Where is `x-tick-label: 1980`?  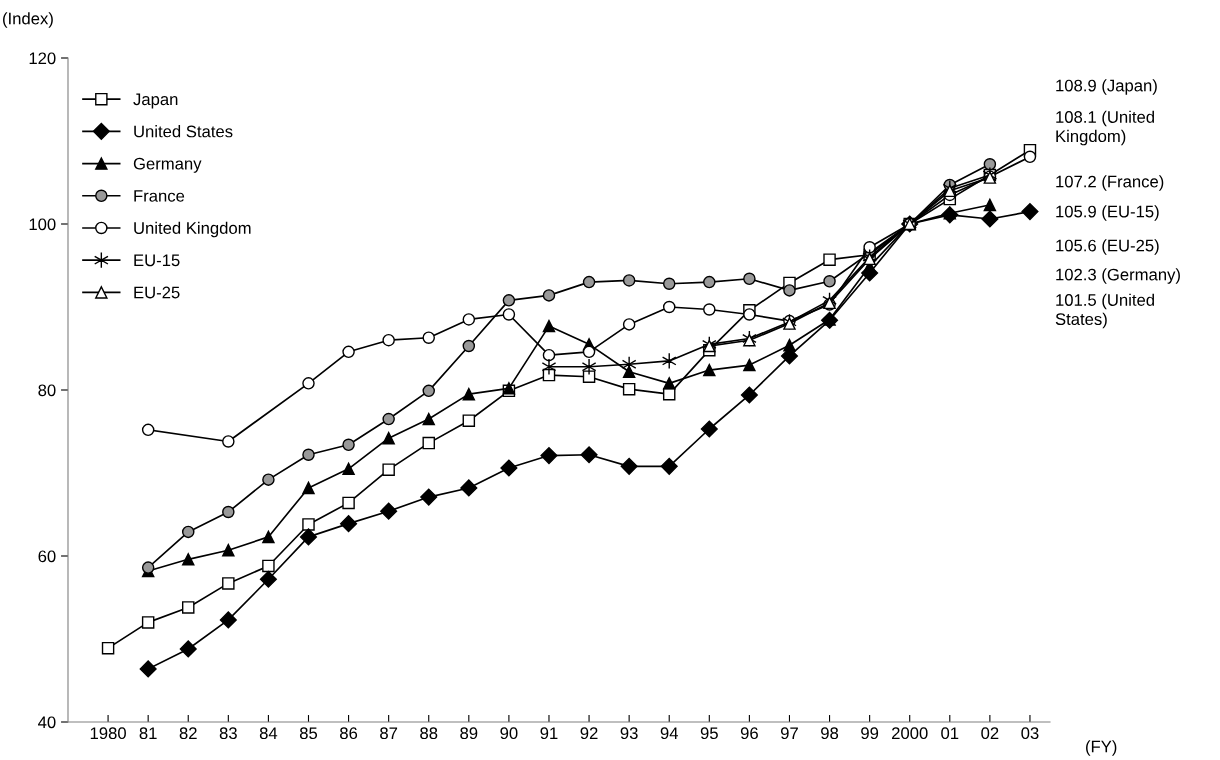 x-tick-label: 1980 is located at coordinates (108, 733).